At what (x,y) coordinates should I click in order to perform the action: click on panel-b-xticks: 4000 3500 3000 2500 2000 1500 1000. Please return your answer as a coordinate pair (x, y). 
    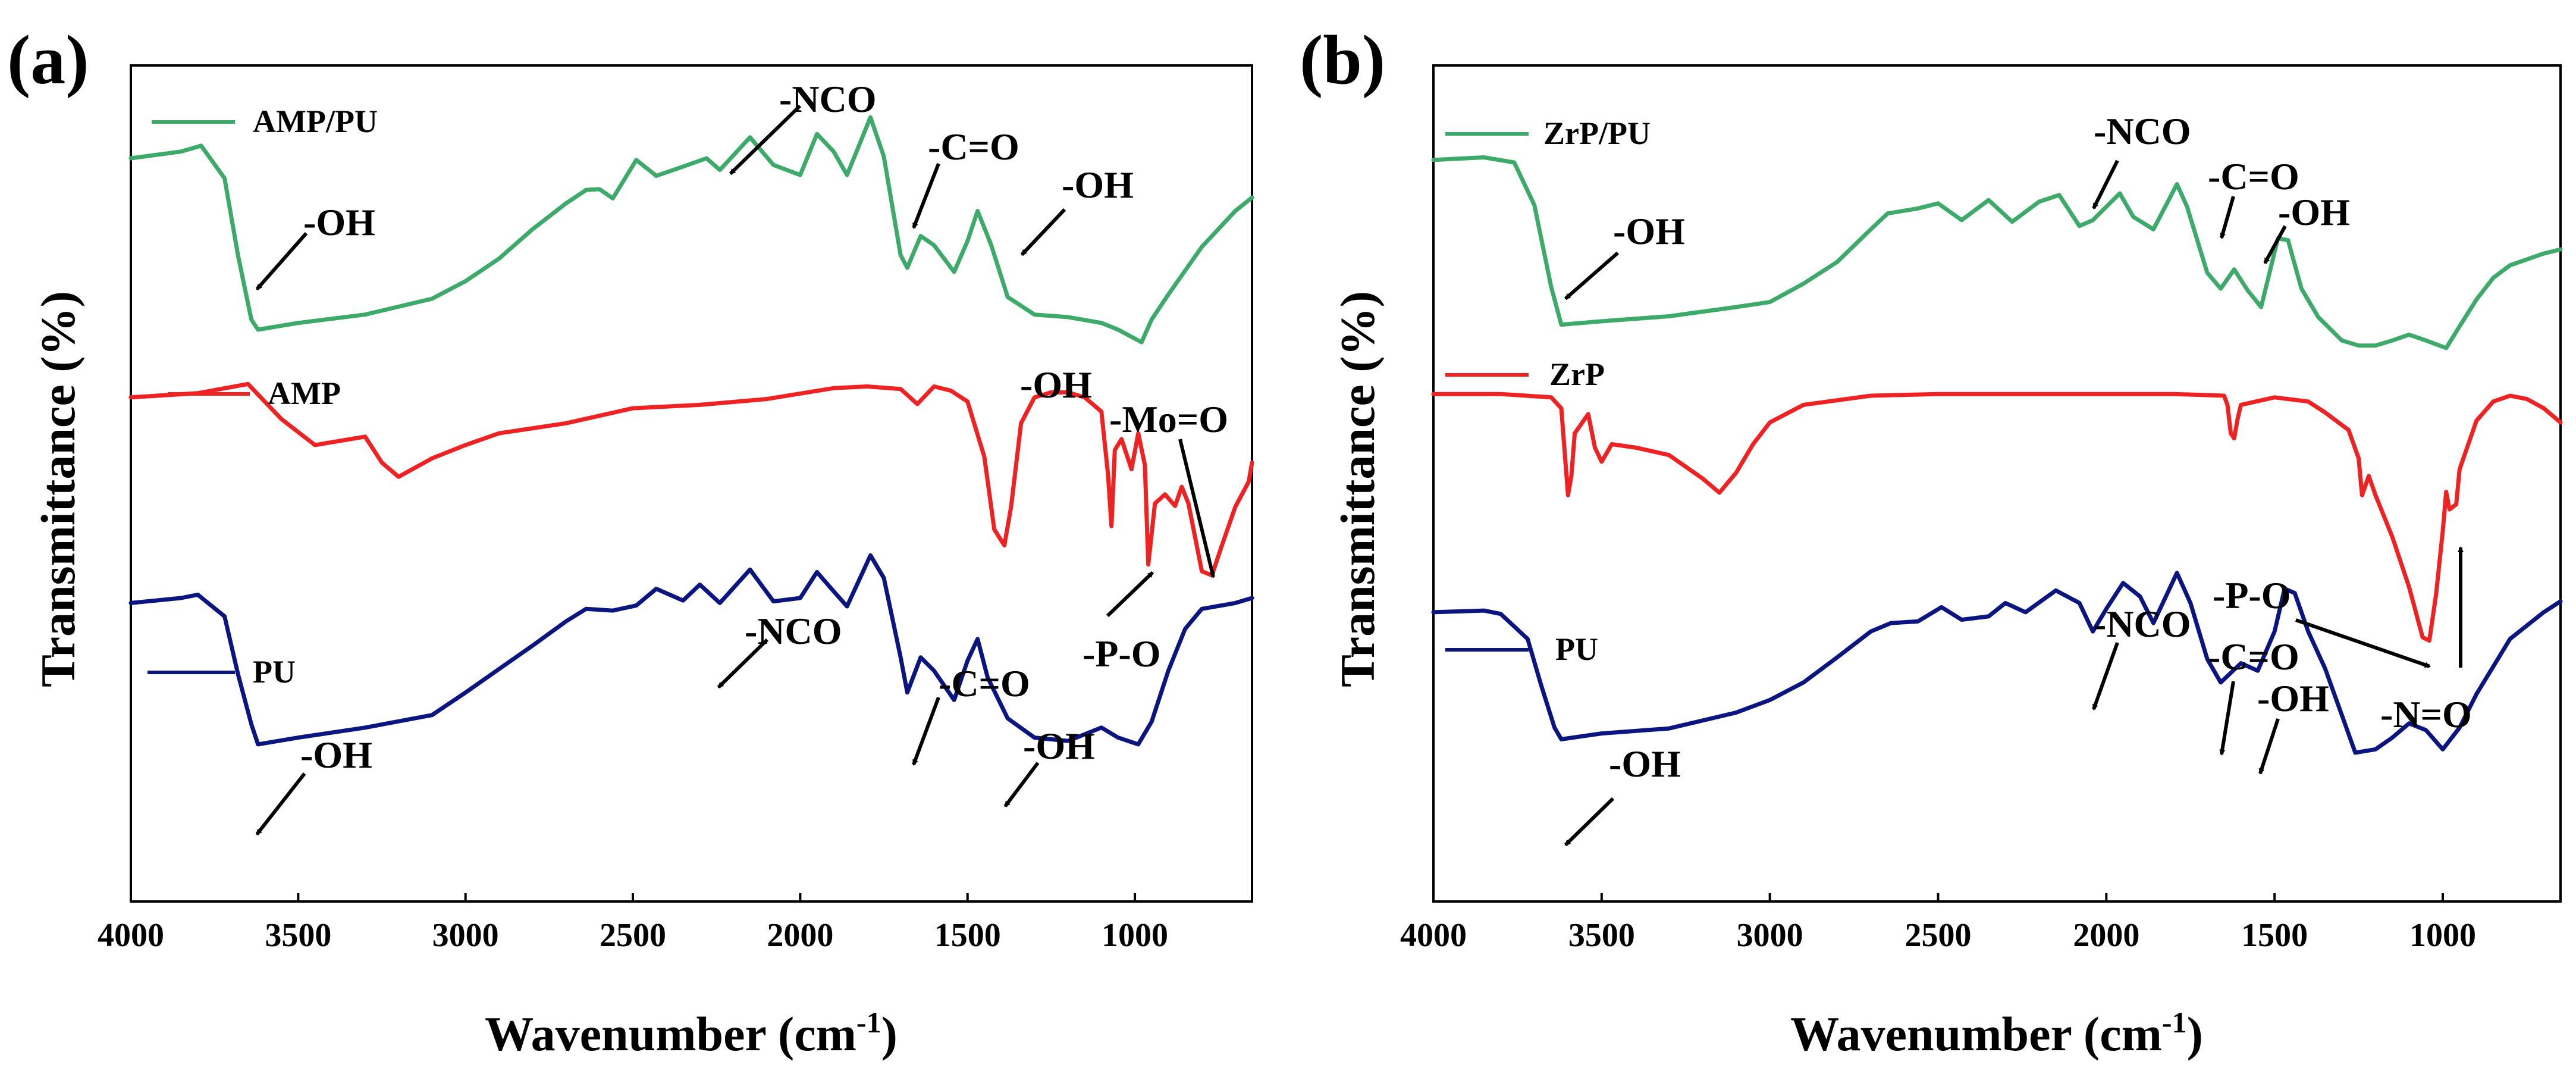
    Looking at the image, I should click on (1938, 924).